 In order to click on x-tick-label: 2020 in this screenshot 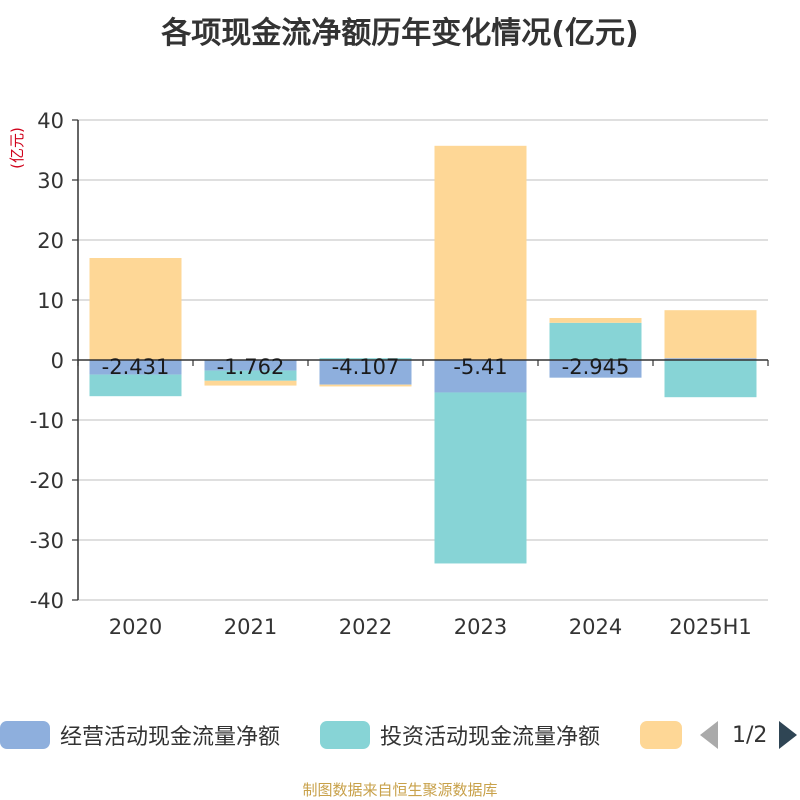, I will do `click(135, 627)`.